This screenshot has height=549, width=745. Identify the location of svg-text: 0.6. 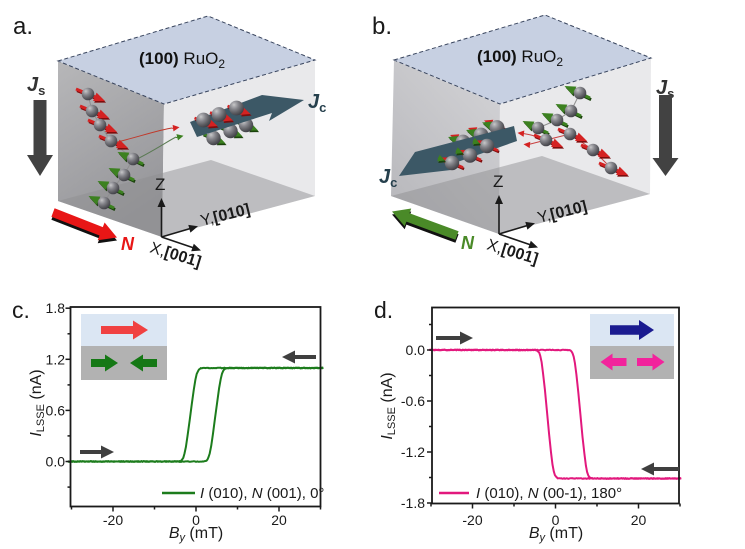
(56, 410).